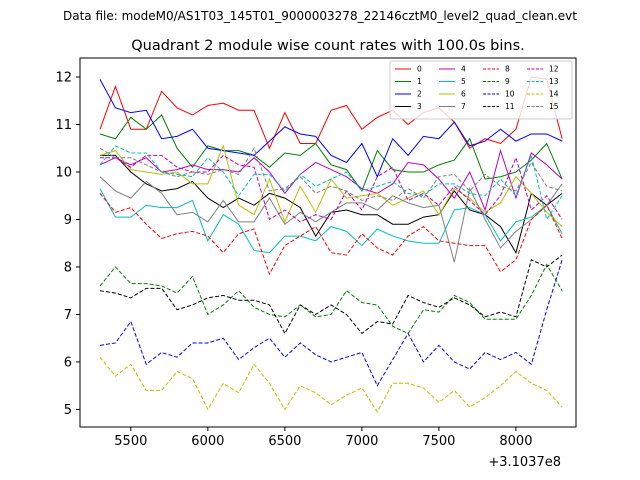 The height and width of the screenshot is (480, 640). Describe the element at coordinates (63, 77) in the screenshot. I see `y-tick-label: 12` at that location.